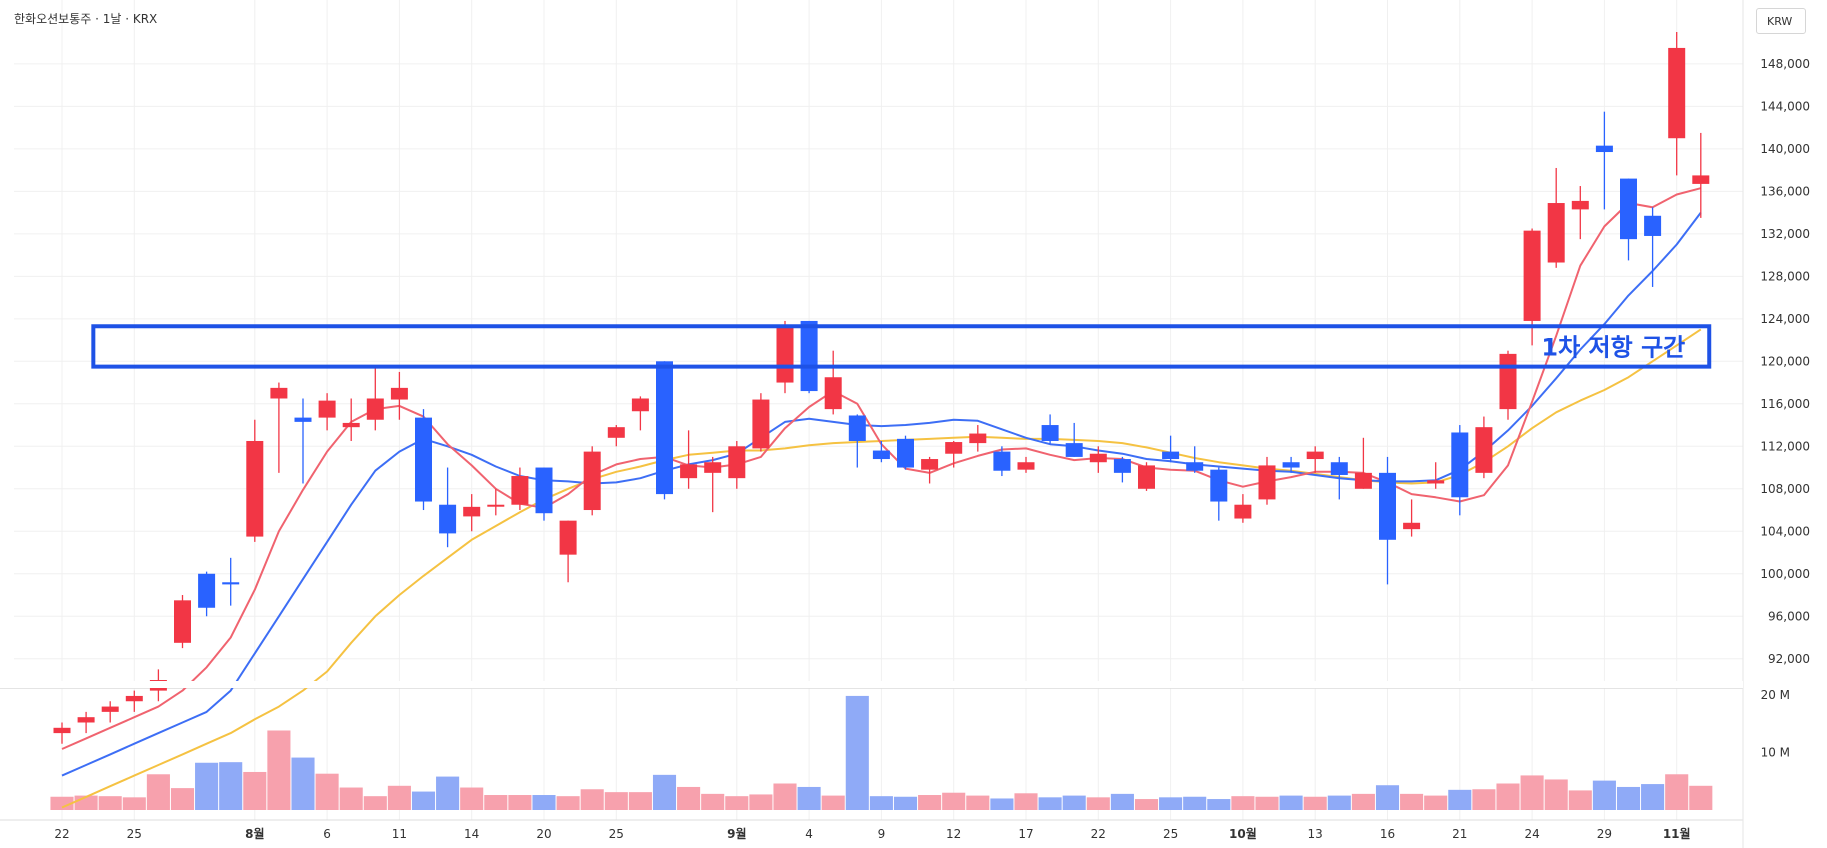 Image resolution: width=1827 pixels, height=848 pixels. What do you see at coordinates (901, 346) in the screenshot?
I see `resistance-zone: 1차 저항 구간` at bounding box center [901, 346].